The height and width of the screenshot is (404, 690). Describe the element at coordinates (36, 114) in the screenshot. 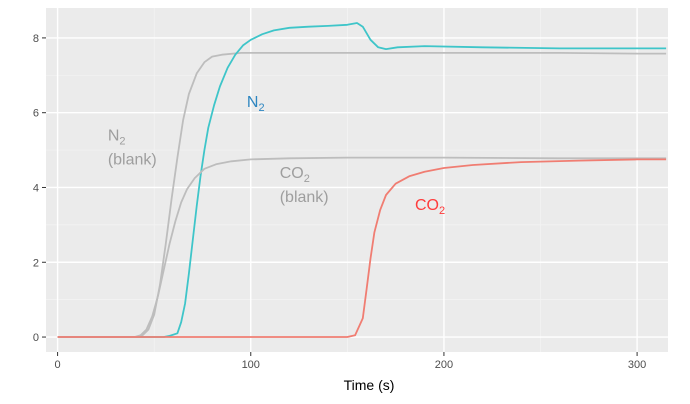

I see `y-tick-label: 6` at that location.